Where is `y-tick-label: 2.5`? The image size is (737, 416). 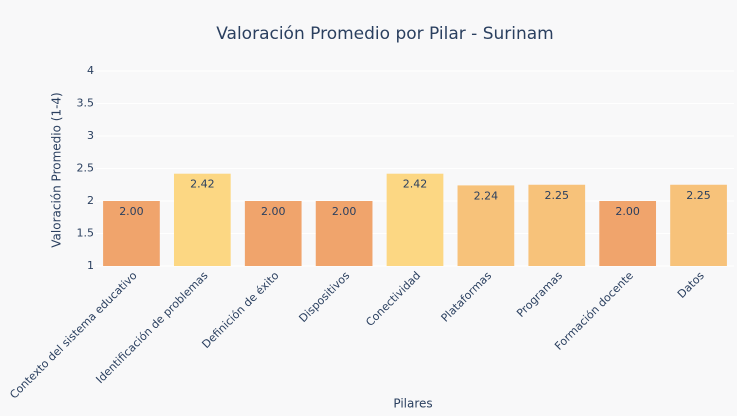
y-tick-label: 2.5 is located at coordinates (86, 168).